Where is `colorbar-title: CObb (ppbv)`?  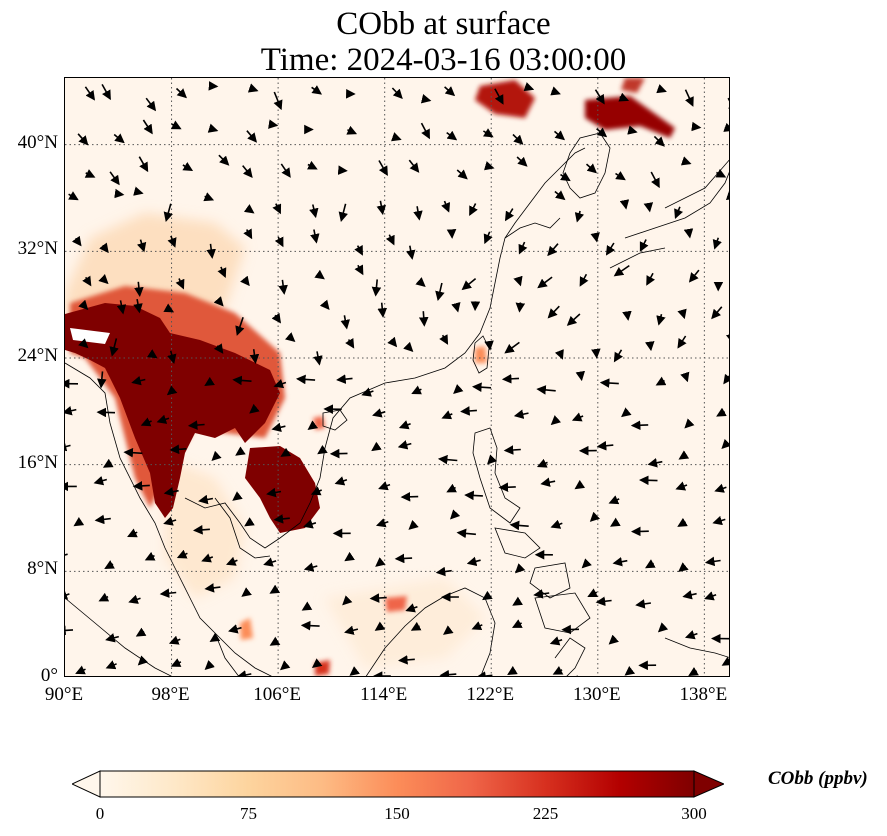 colorbar-title: CObb (ppbv) is located at coordinates (818, 778).